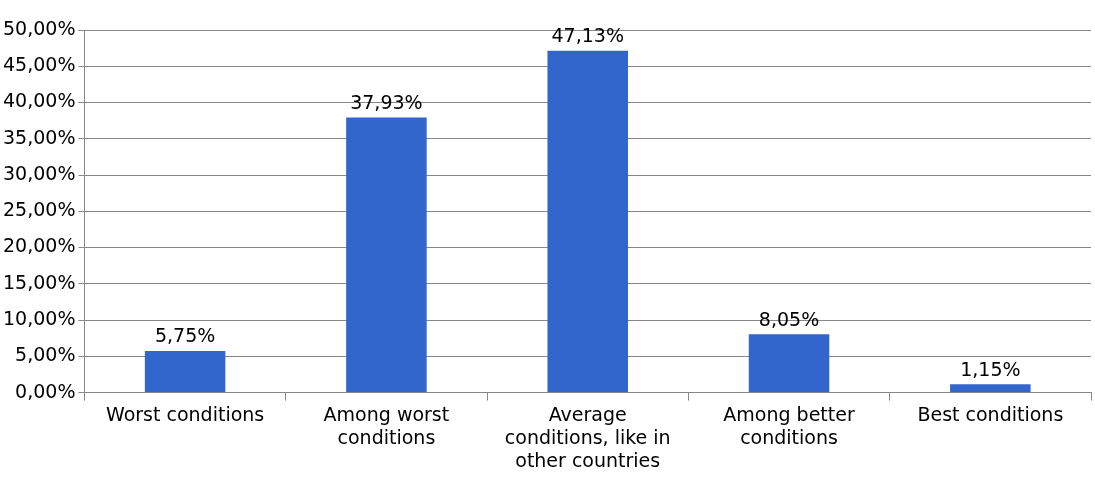 The image size is (1095, 477). I want to click on x-tick-label: Average conditions, like in other countries, so click(587, 436).